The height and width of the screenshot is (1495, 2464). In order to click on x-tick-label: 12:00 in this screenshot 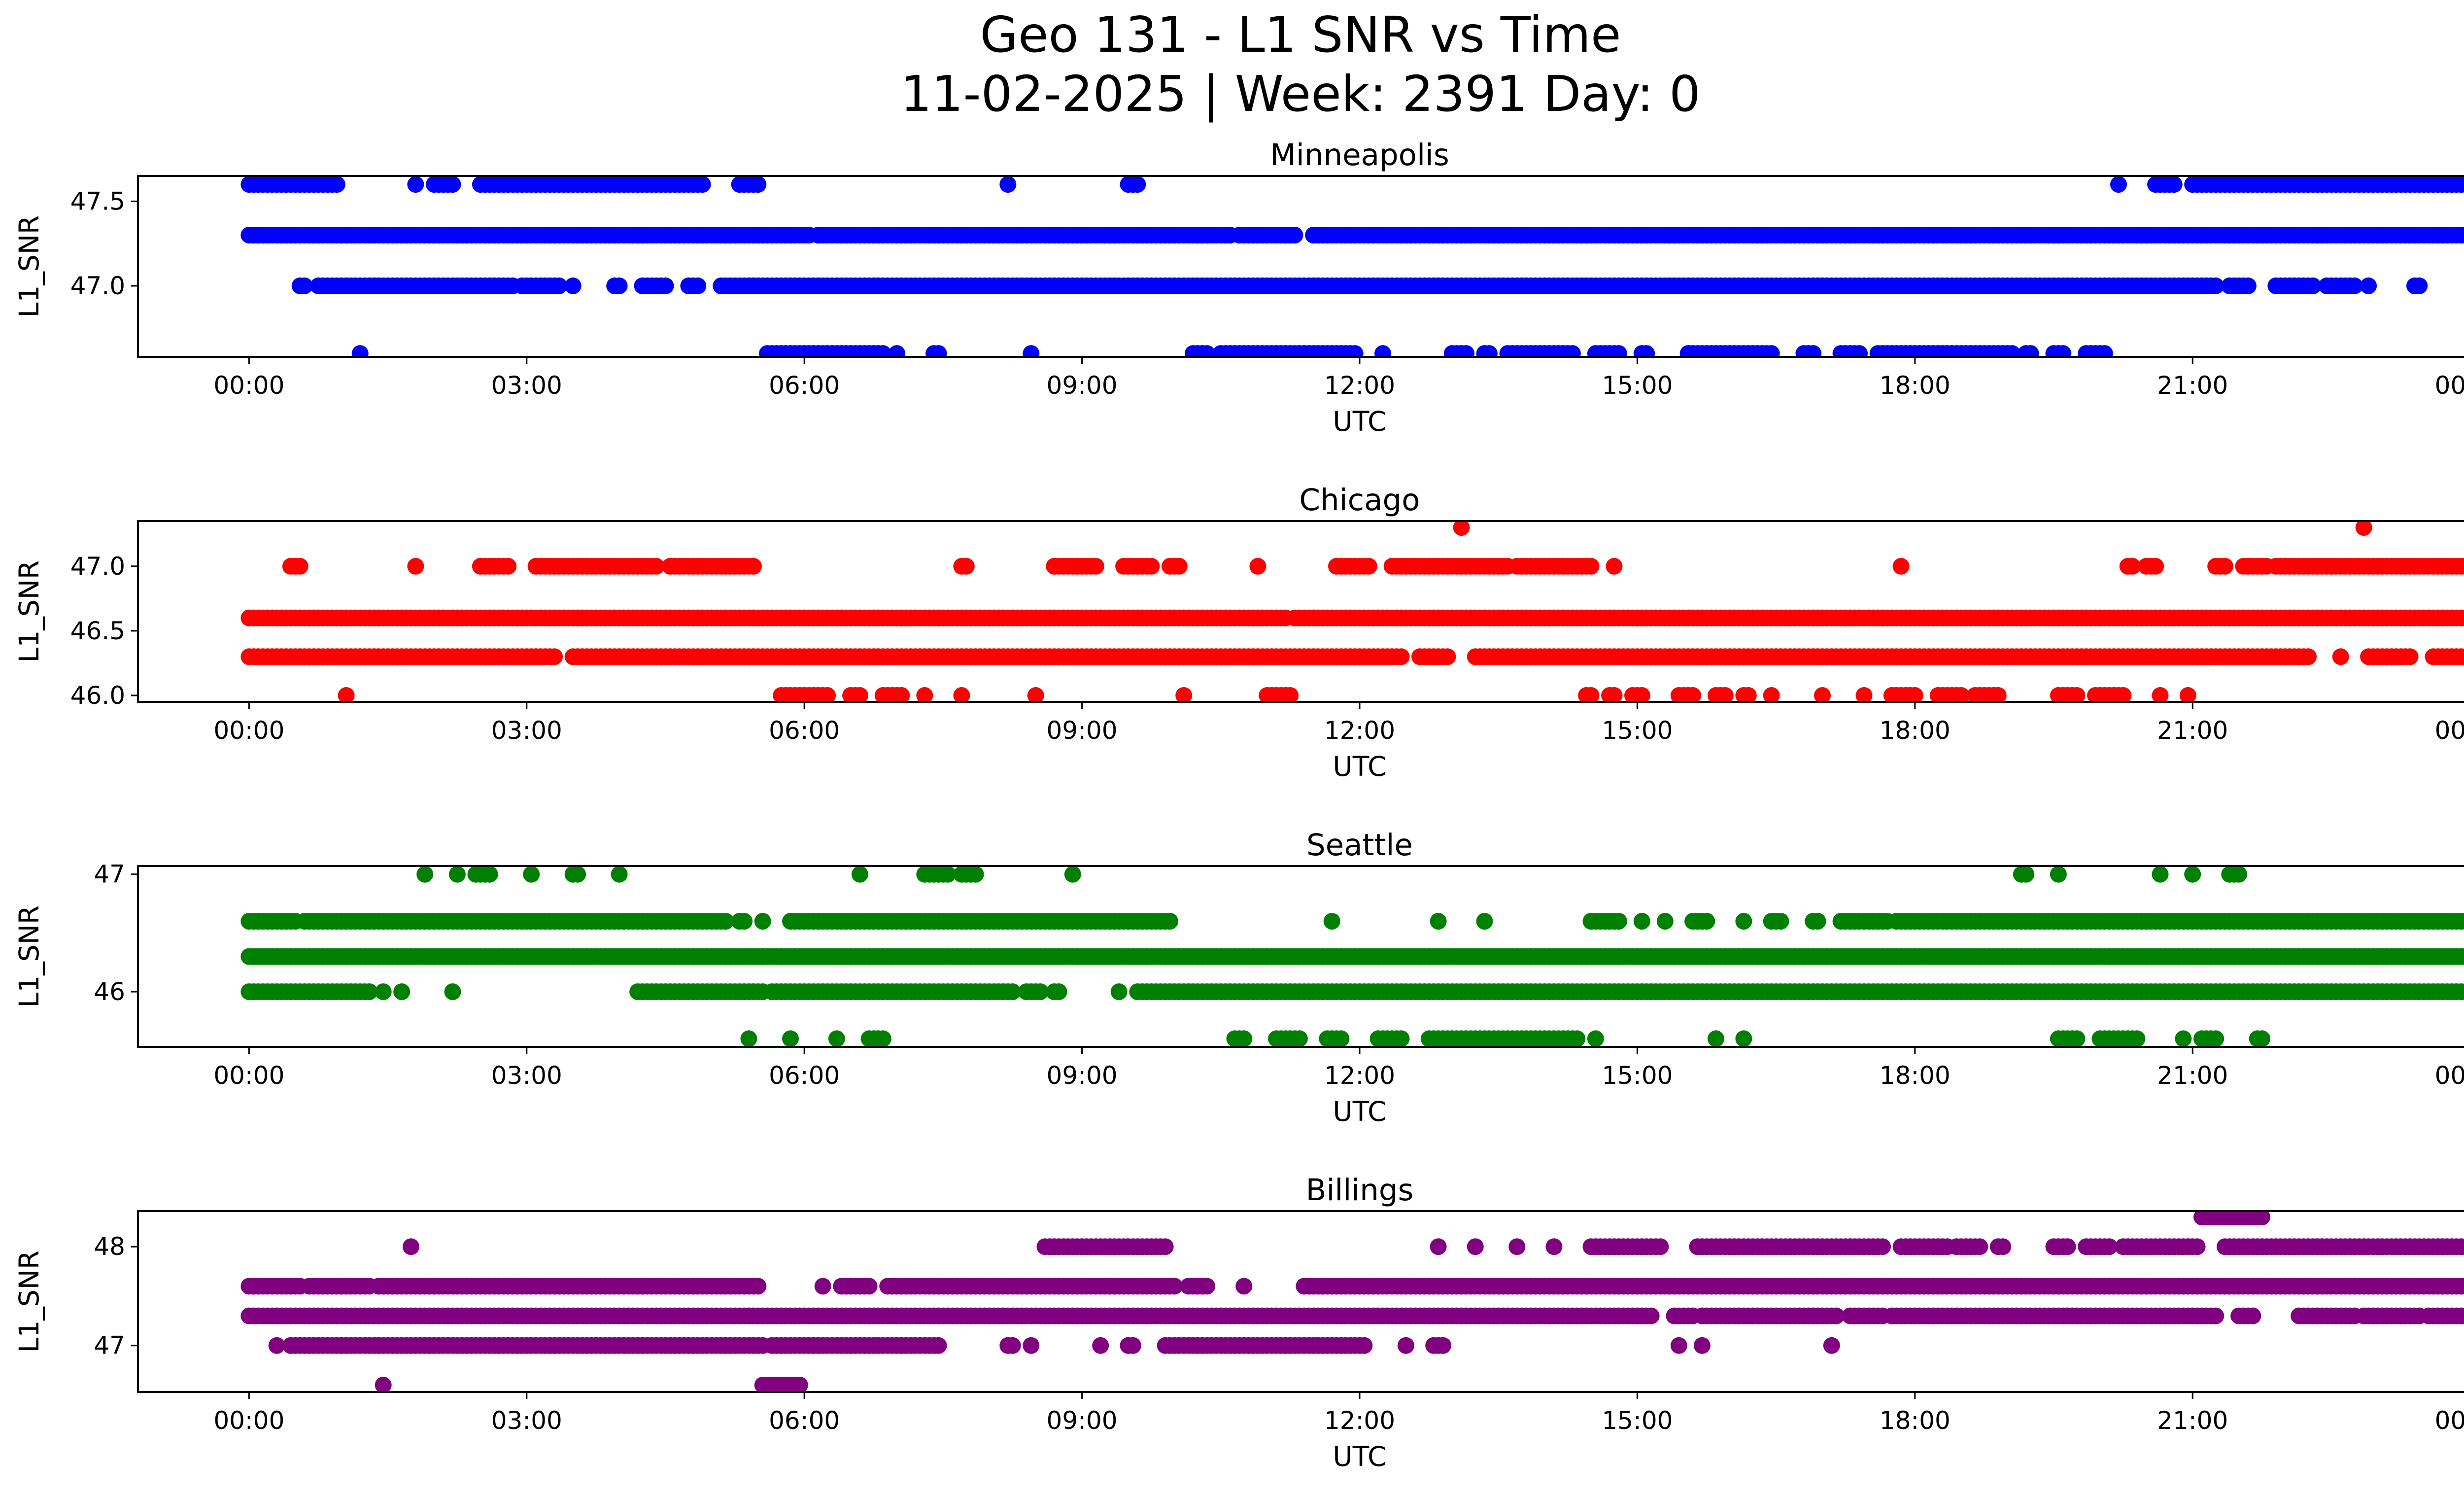, I will do `click(1359, 1075)`.